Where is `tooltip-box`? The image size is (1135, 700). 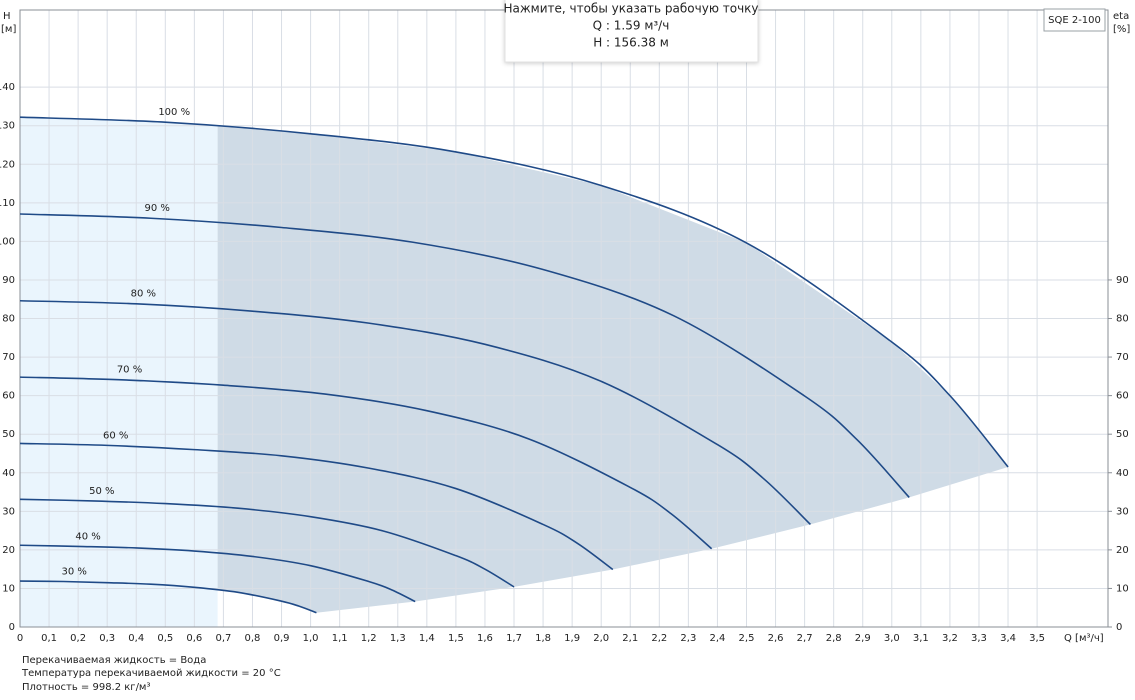
tooltip-box is located at coordinates (631, 31).